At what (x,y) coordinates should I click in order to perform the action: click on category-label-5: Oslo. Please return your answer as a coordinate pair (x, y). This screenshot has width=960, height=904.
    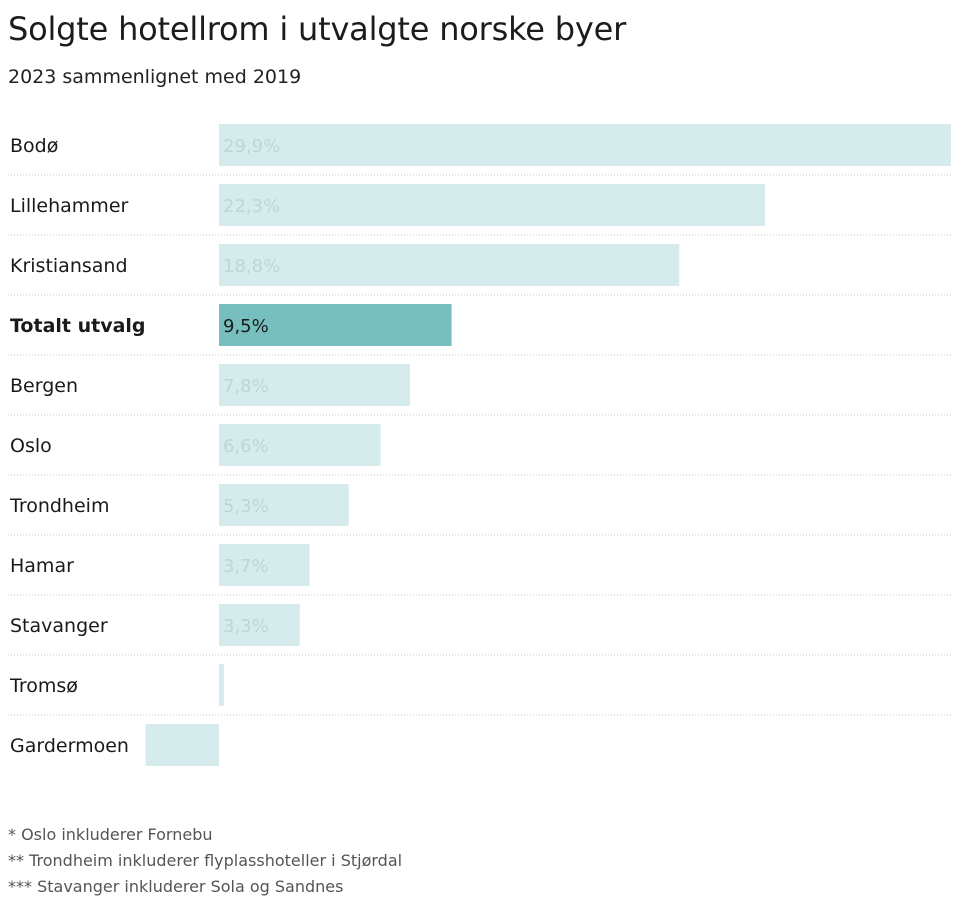
    Looking at the image, I should click on (31, 446).